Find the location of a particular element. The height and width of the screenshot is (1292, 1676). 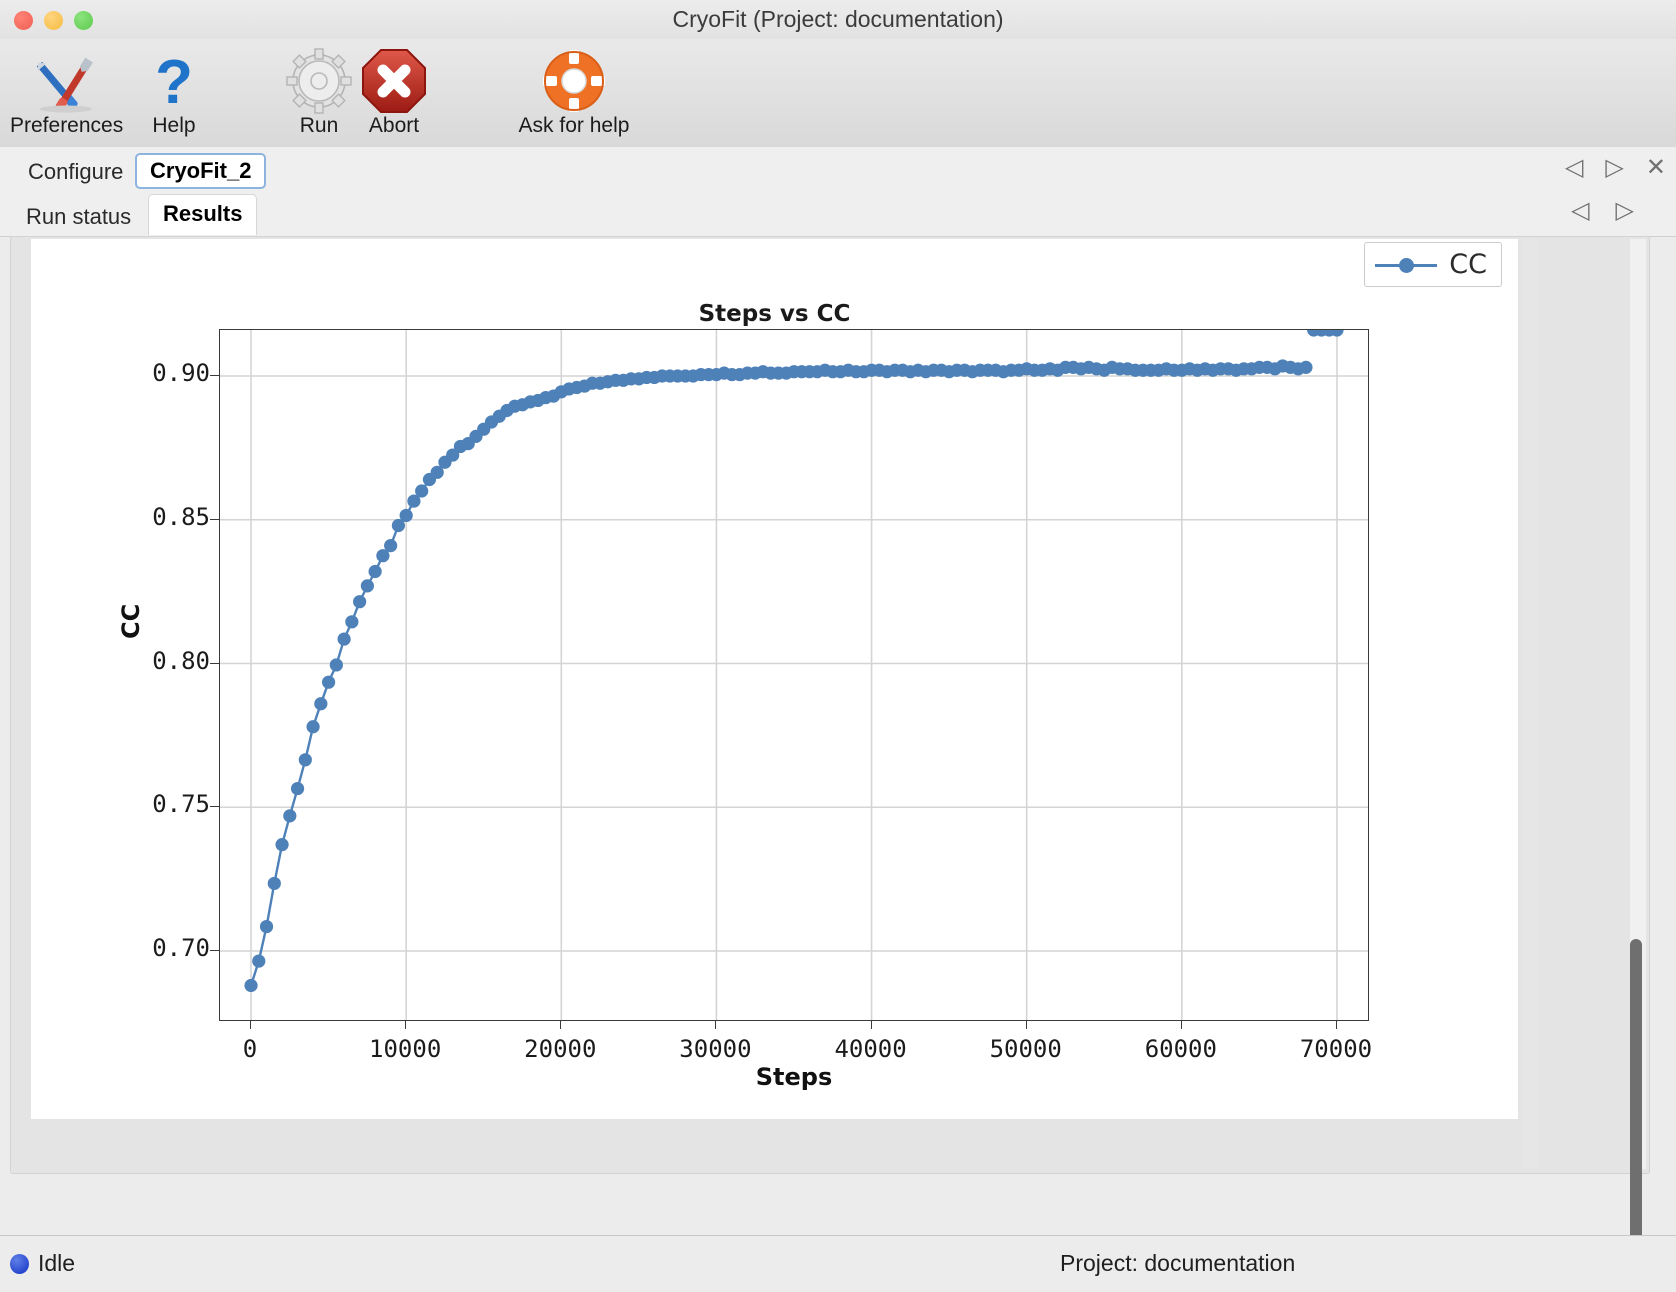

toolbar-label-run: Run is located at coordinates (319, 125).